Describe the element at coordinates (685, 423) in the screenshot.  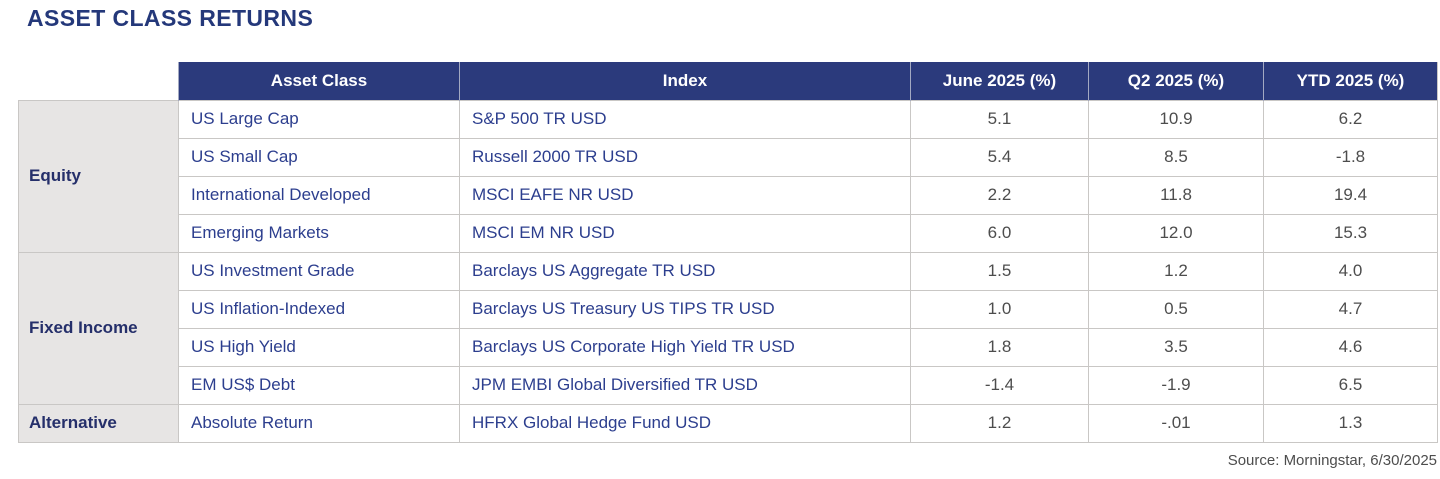
I see `index-cell: HFRX Global Hedge Fund USD` at that location.